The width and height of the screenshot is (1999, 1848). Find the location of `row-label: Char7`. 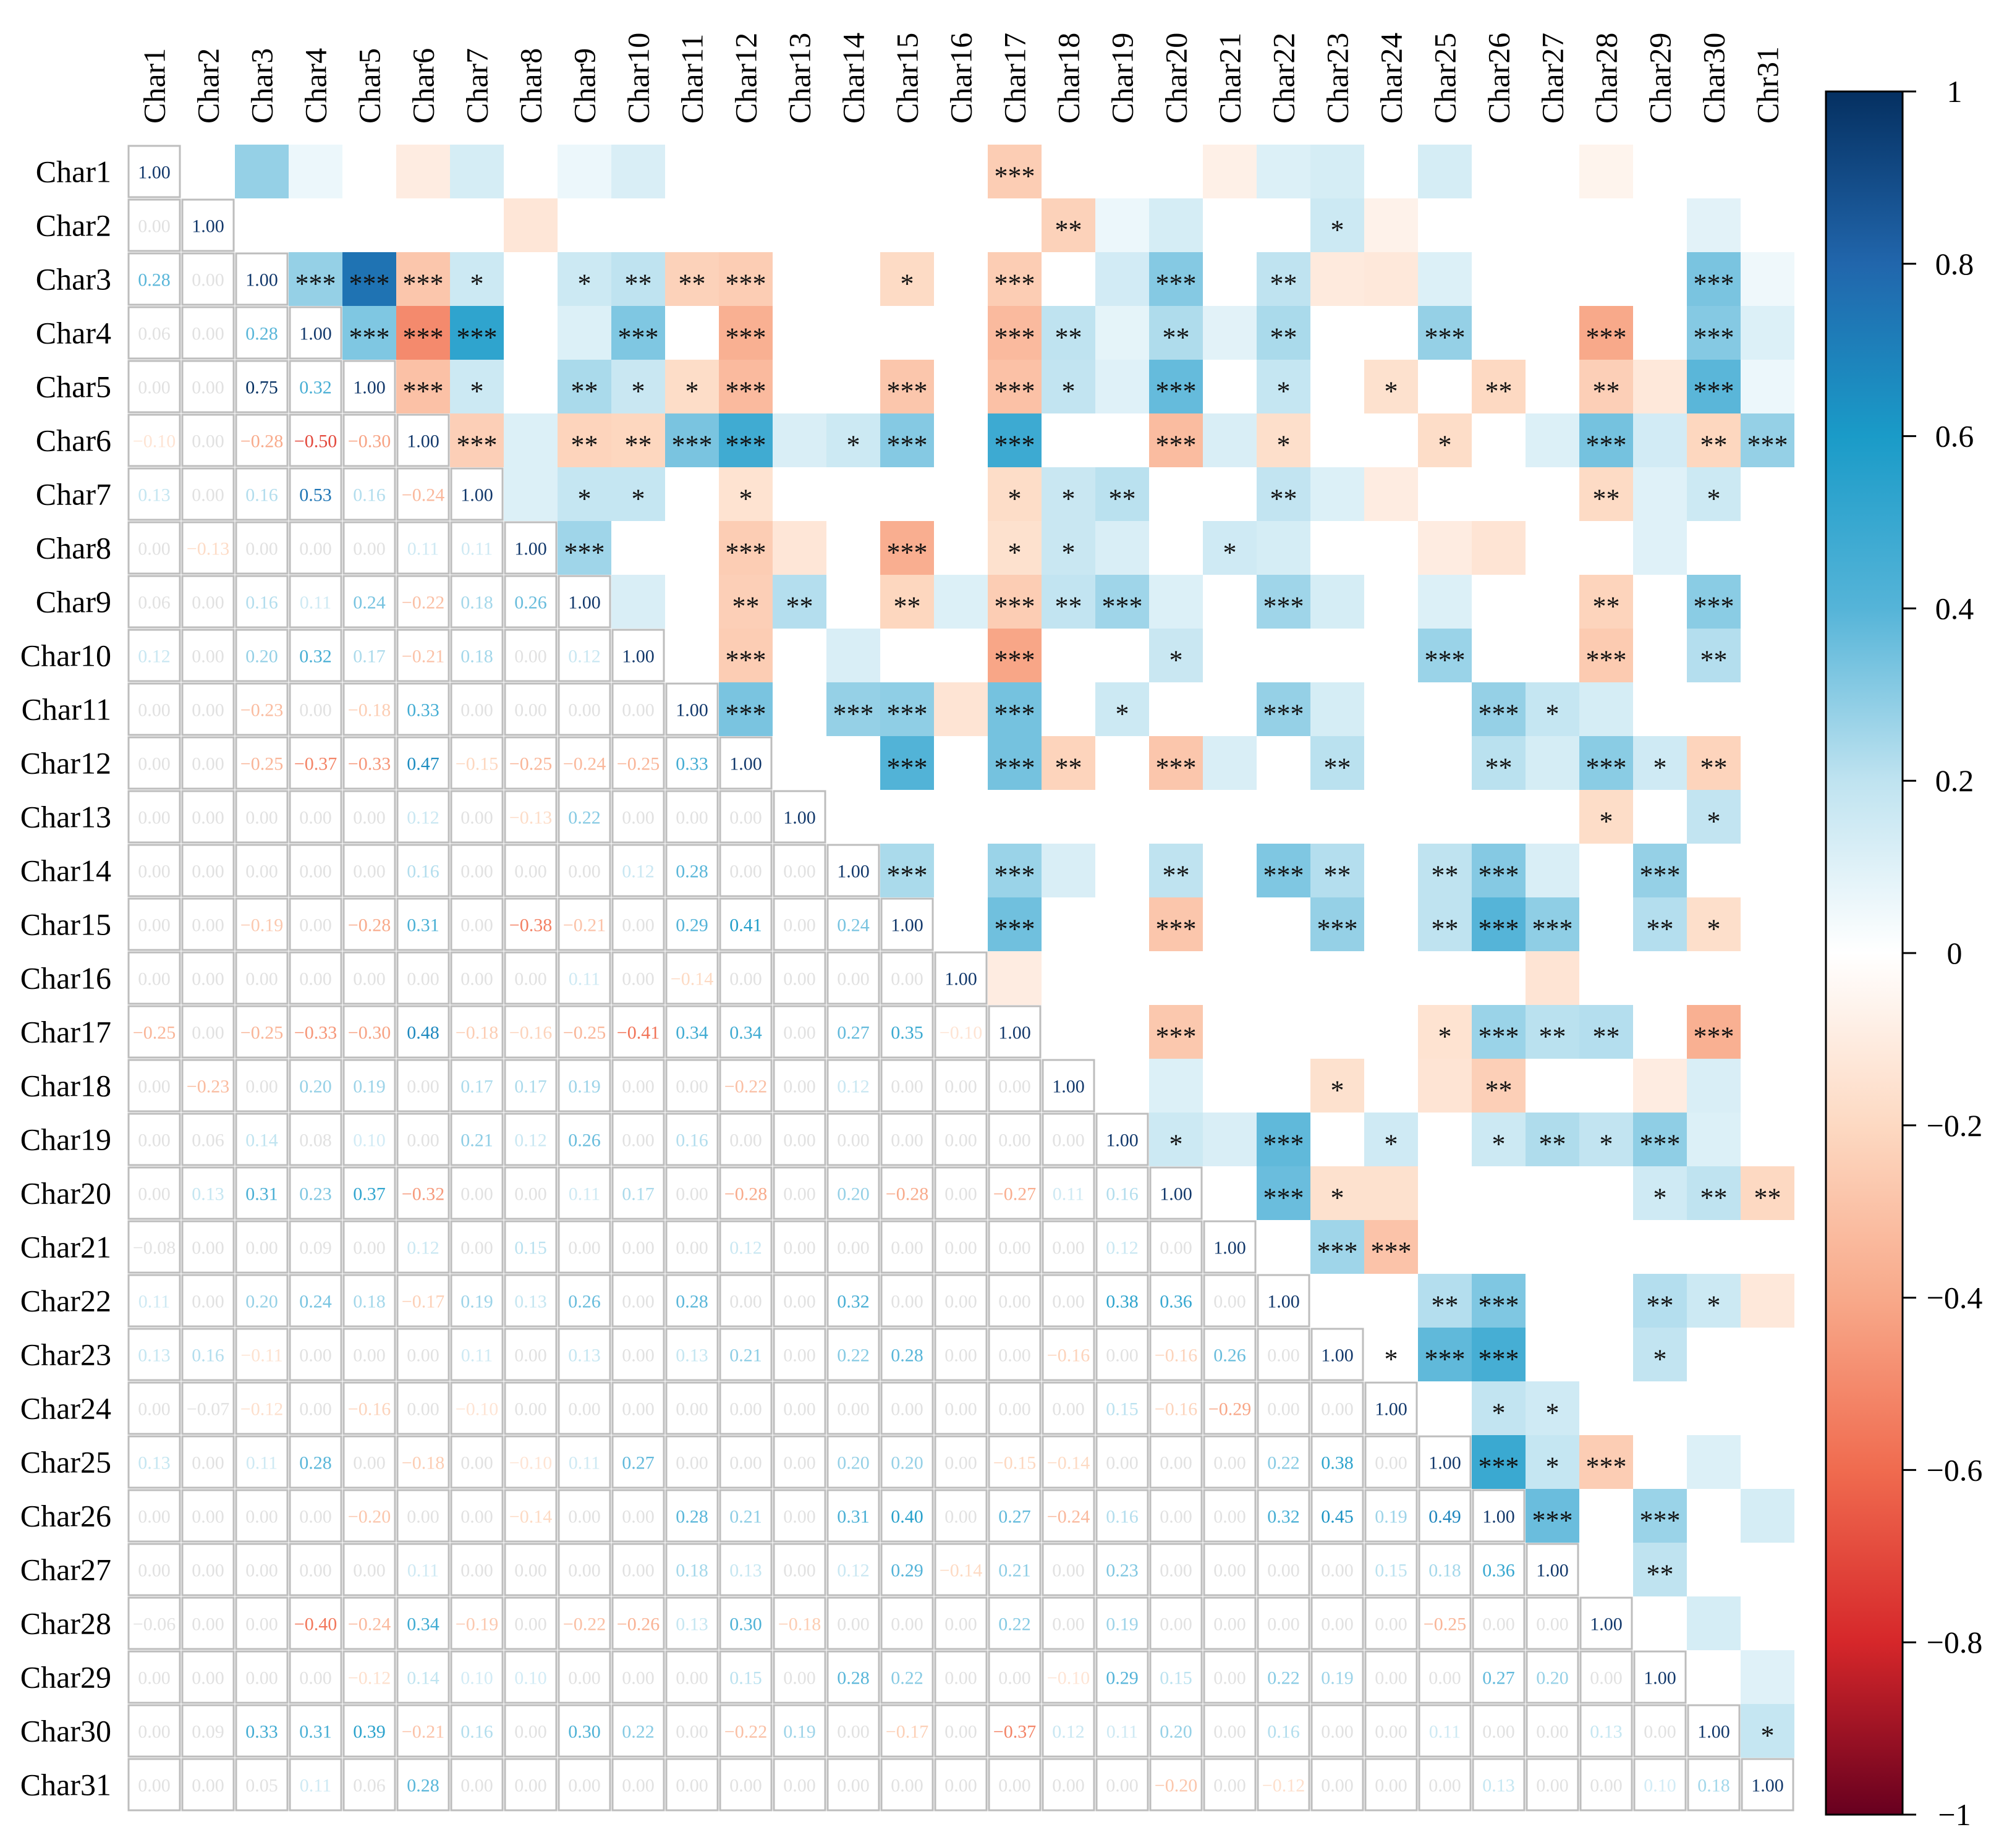

row-label: Char7 is located at coordinates (73, 494).